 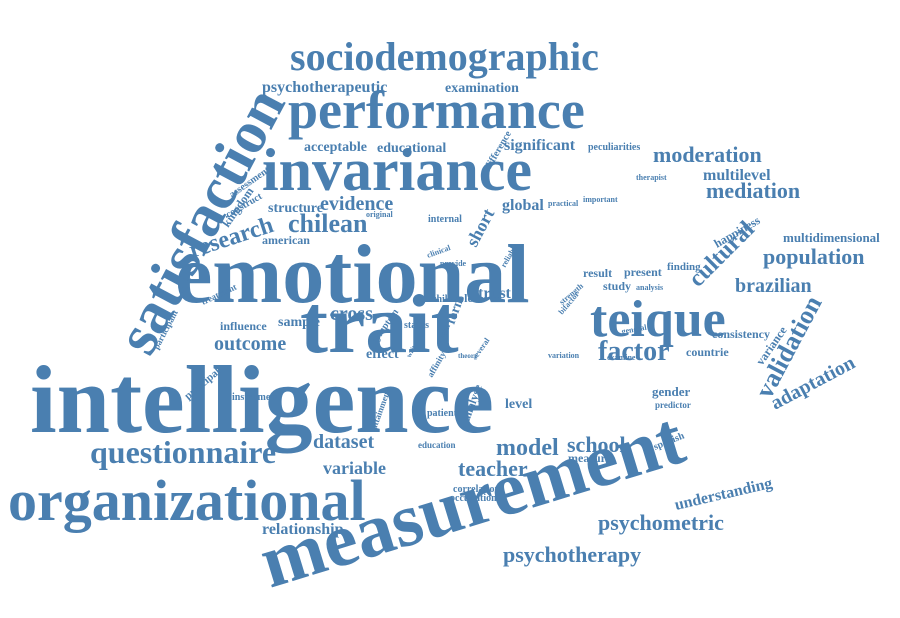 I want to click on word-psychotherapy: psychotherapy, so click(x=572, y=554).